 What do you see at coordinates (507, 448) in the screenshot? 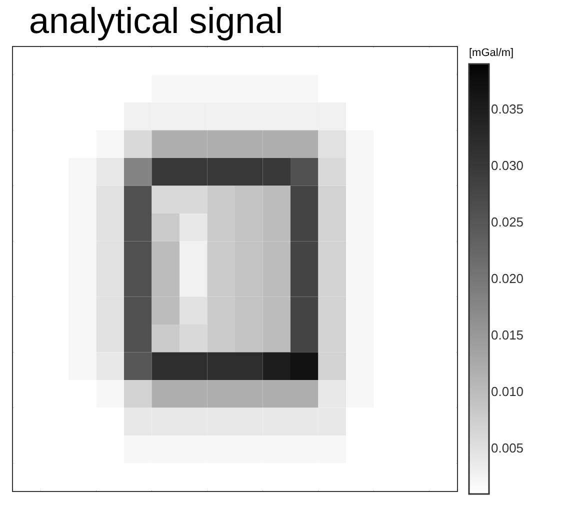
I see `color-bar-label: 0.005` at bounding box center [507, 448].